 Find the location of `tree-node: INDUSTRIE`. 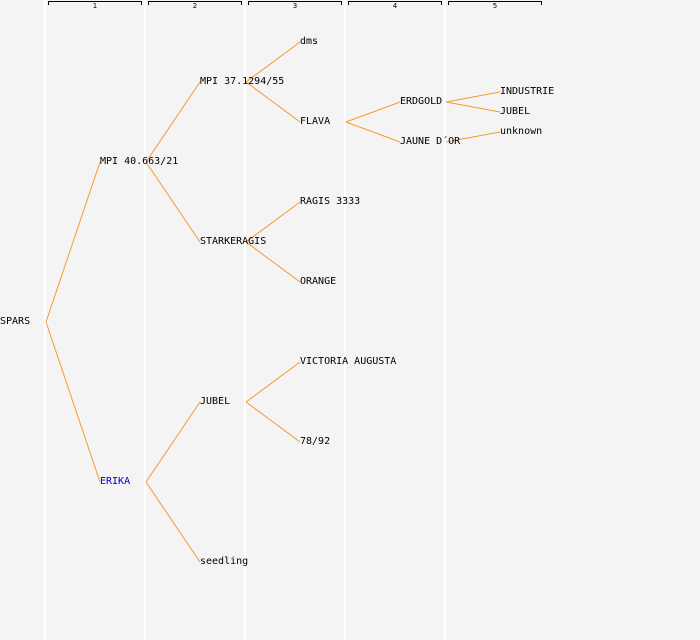

tree-node: INDUSTRIE is located at coordinates (527, 91).